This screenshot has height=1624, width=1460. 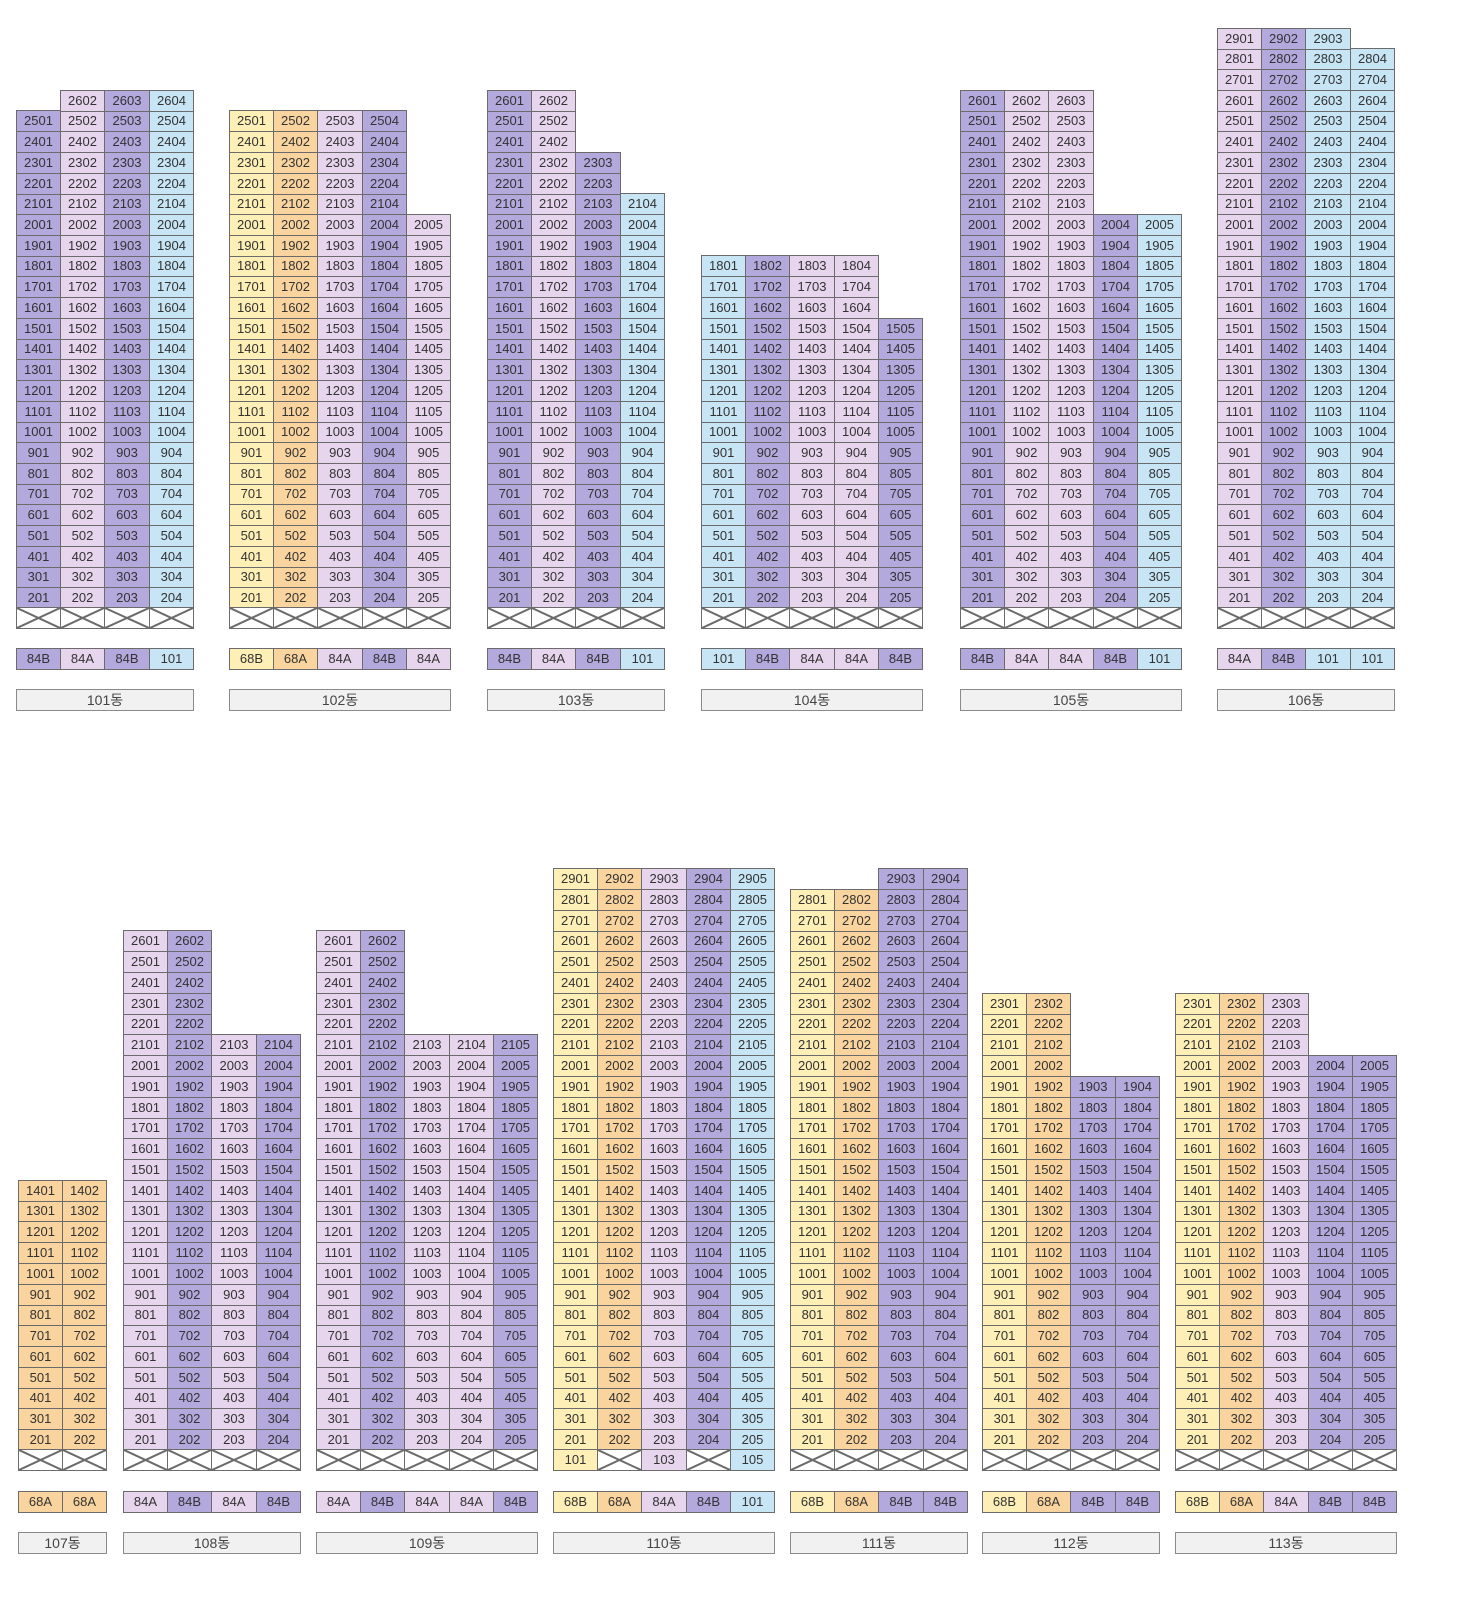 What do you see at coordinates (234, 1315) in the screenshot?
I see `unit-cell: 803` at bounding box center [234, 1315].